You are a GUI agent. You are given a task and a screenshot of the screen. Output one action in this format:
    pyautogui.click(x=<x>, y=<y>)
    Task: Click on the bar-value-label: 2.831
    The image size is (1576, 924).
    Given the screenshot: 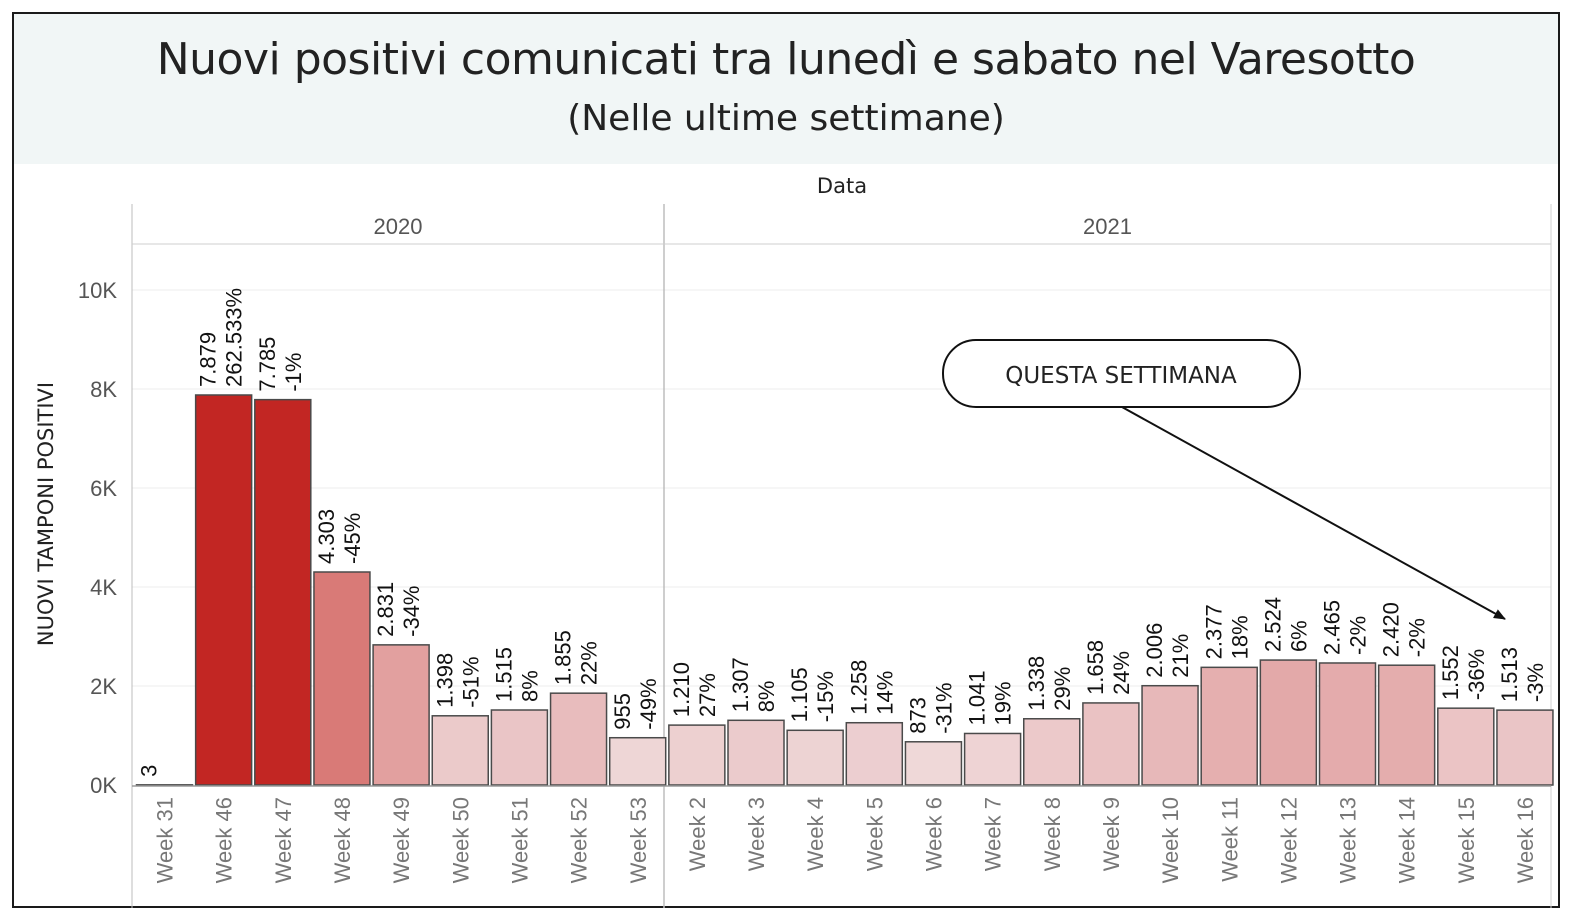 What is the action you would take?
    pyautogui.click(x=385, y=609)
    